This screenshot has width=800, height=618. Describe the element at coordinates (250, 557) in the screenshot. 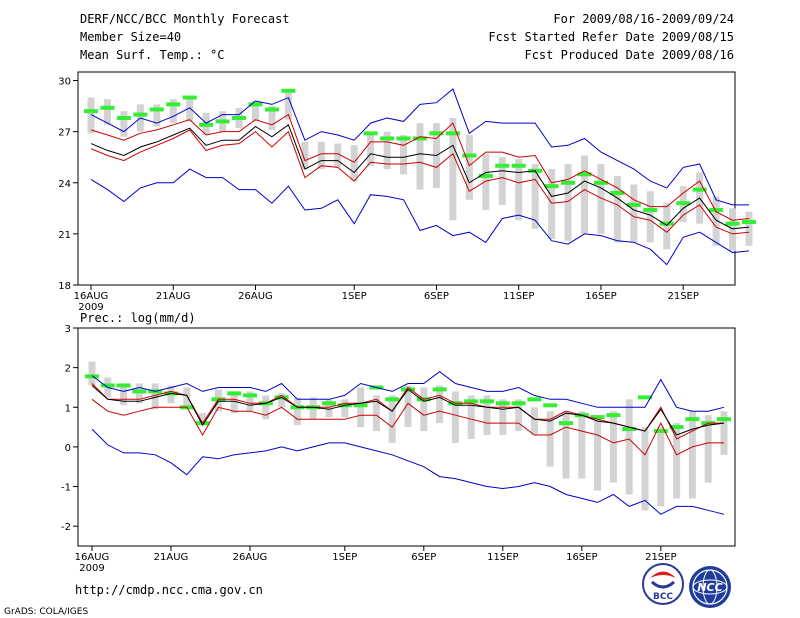

I see `prec-x-tick-label: 26AUG` at that location.